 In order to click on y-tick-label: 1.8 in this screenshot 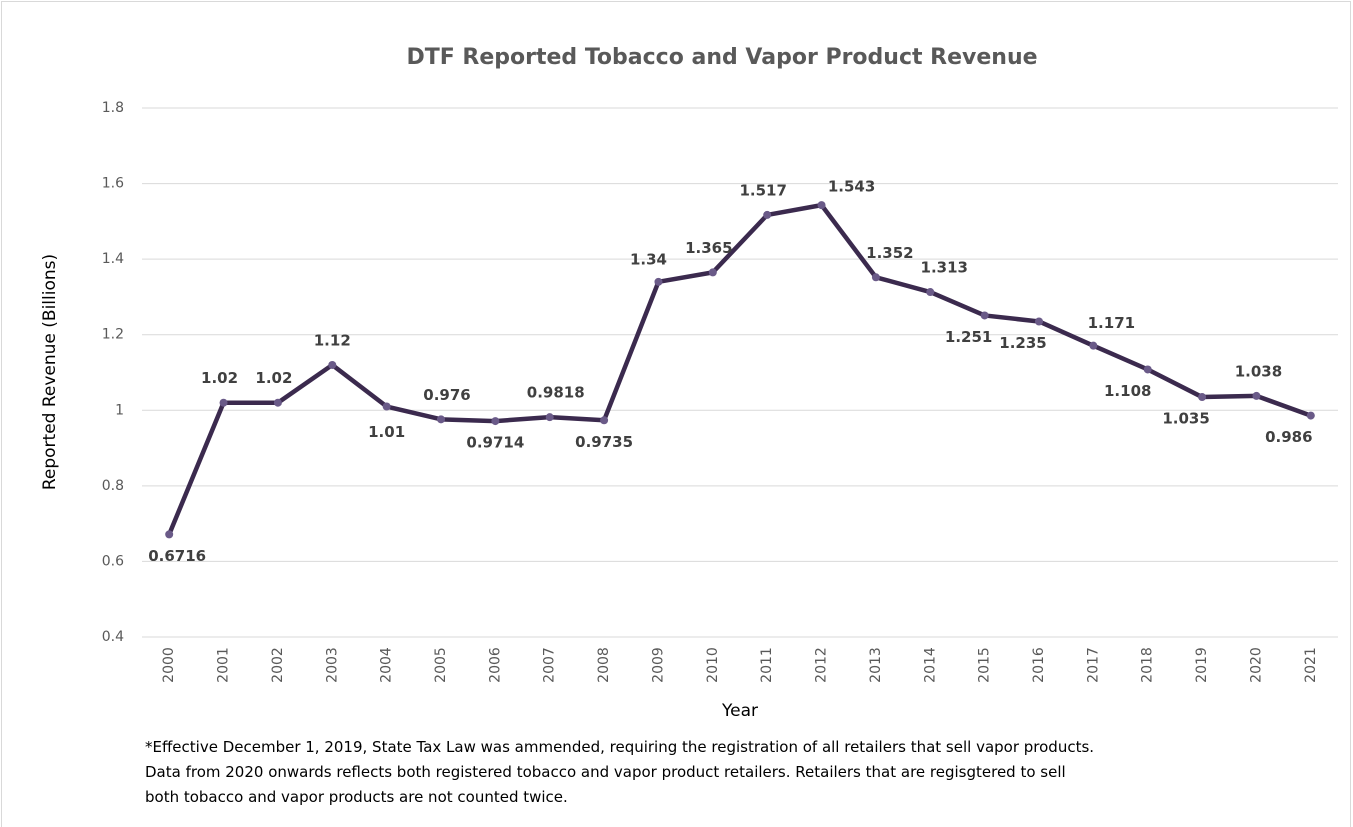, I will do `click(113, 108)`.